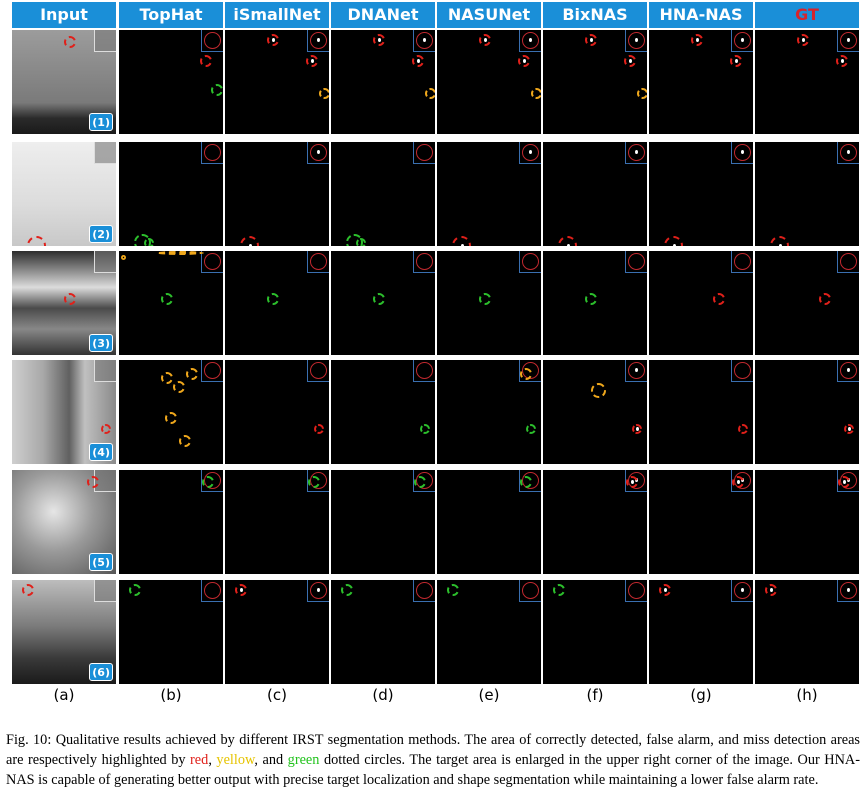 This screenshot has height=805, width=866. Describe the element at coordinates (303, 760) in the screenshot. I see `caption-green-word: green` at that location.